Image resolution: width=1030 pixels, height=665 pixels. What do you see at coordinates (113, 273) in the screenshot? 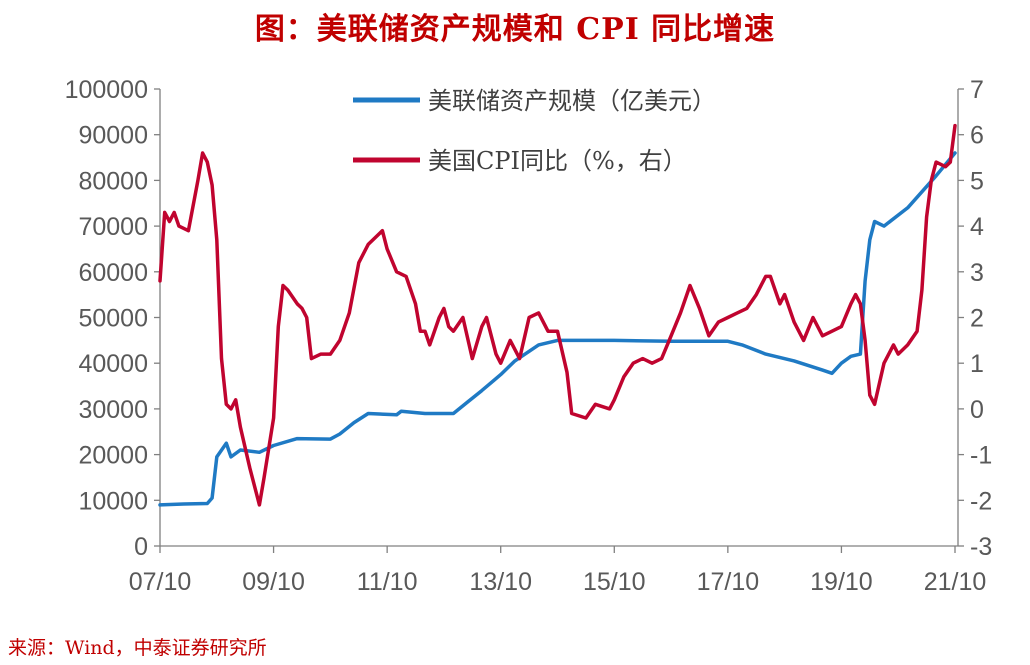
I see `left-tick-label: 60000` at bounding box center [113, 273].